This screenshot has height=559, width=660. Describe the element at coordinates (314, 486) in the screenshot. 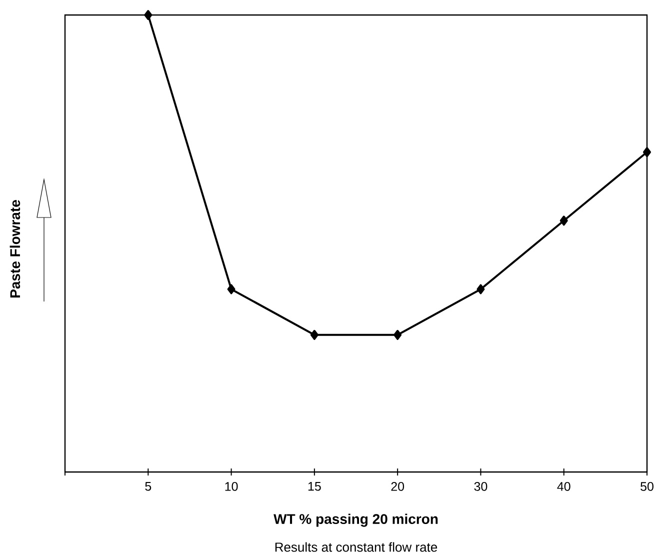

I see `x-tick-label: 15` at that location.